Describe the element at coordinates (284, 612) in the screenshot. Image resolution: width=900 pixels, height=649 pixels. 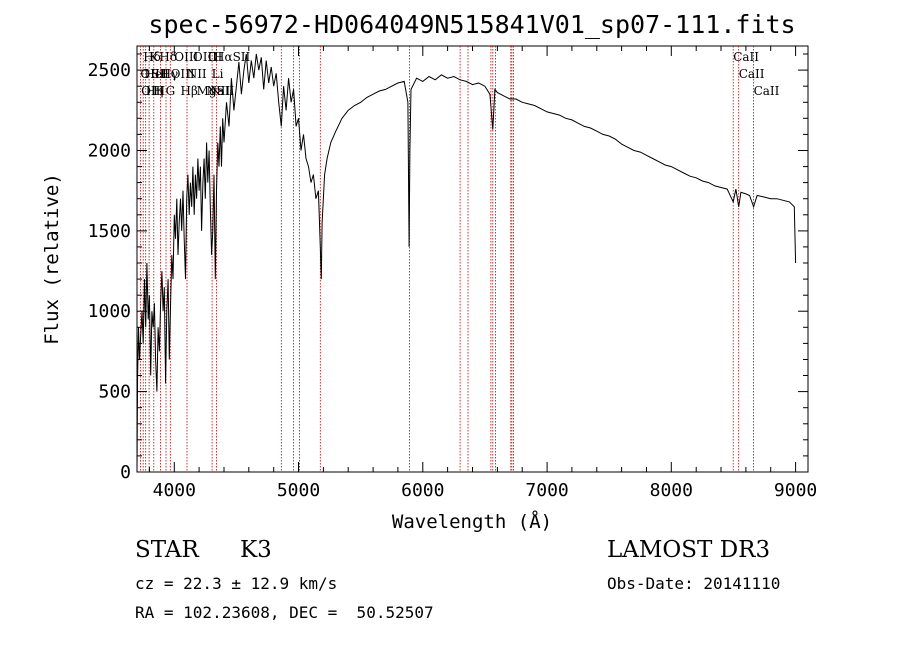
I see `coordinates: RA = 102.23608, DEC = 50.52507` at that location.